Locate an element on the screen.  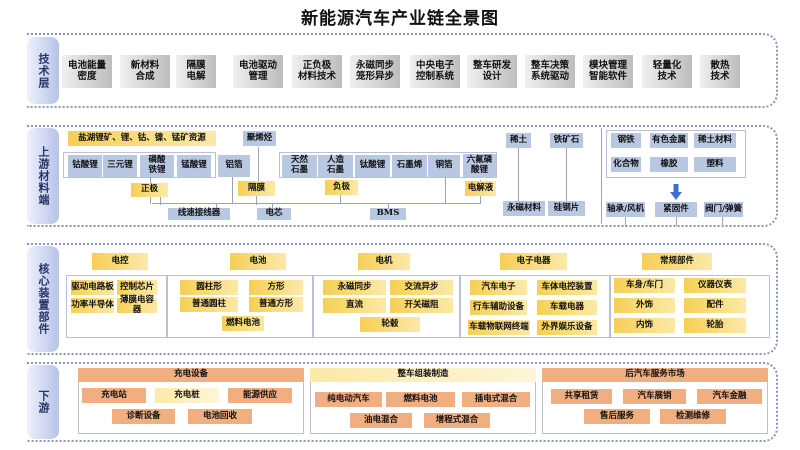
core-item: 普通方形 is located at coordinates (276, 304).